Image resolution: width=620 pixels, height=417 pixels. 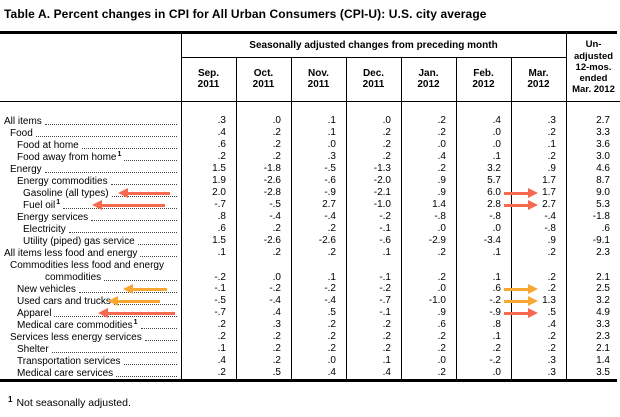 What do you see at coordinates (551, 120) in the screenshot?
I see `value-text: .3` at bounding box center [551, 120].